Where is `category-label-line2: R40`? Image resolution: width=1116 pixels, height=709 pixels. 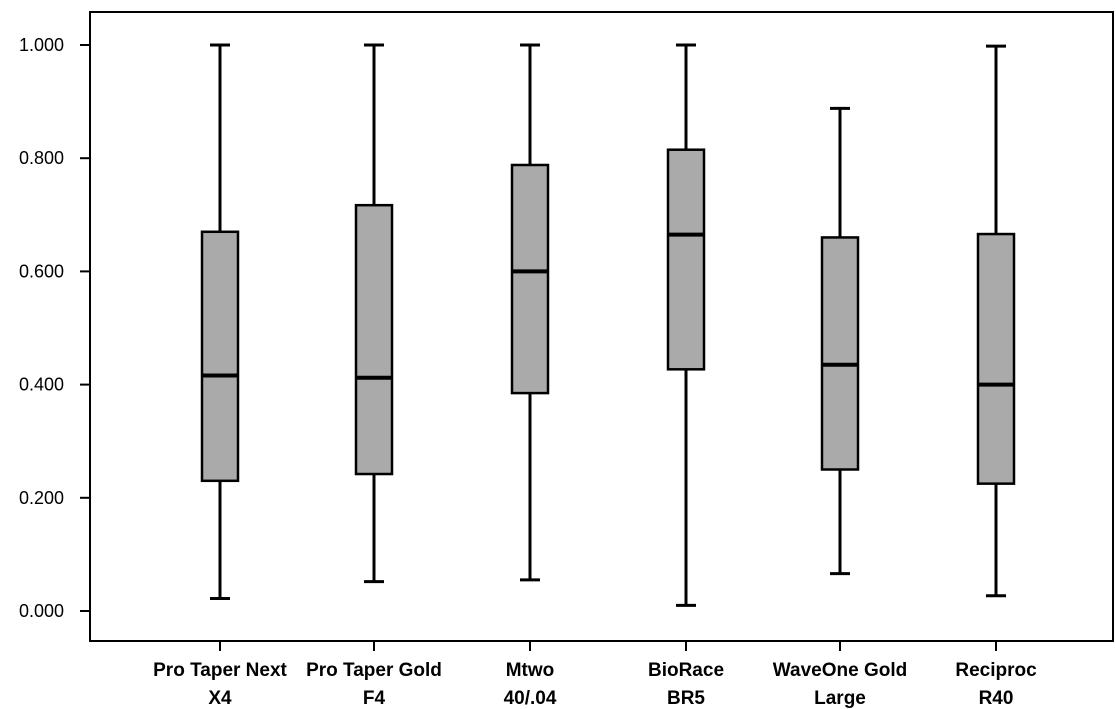
category-label-line2: R40 is located at coordinates (996, 698).